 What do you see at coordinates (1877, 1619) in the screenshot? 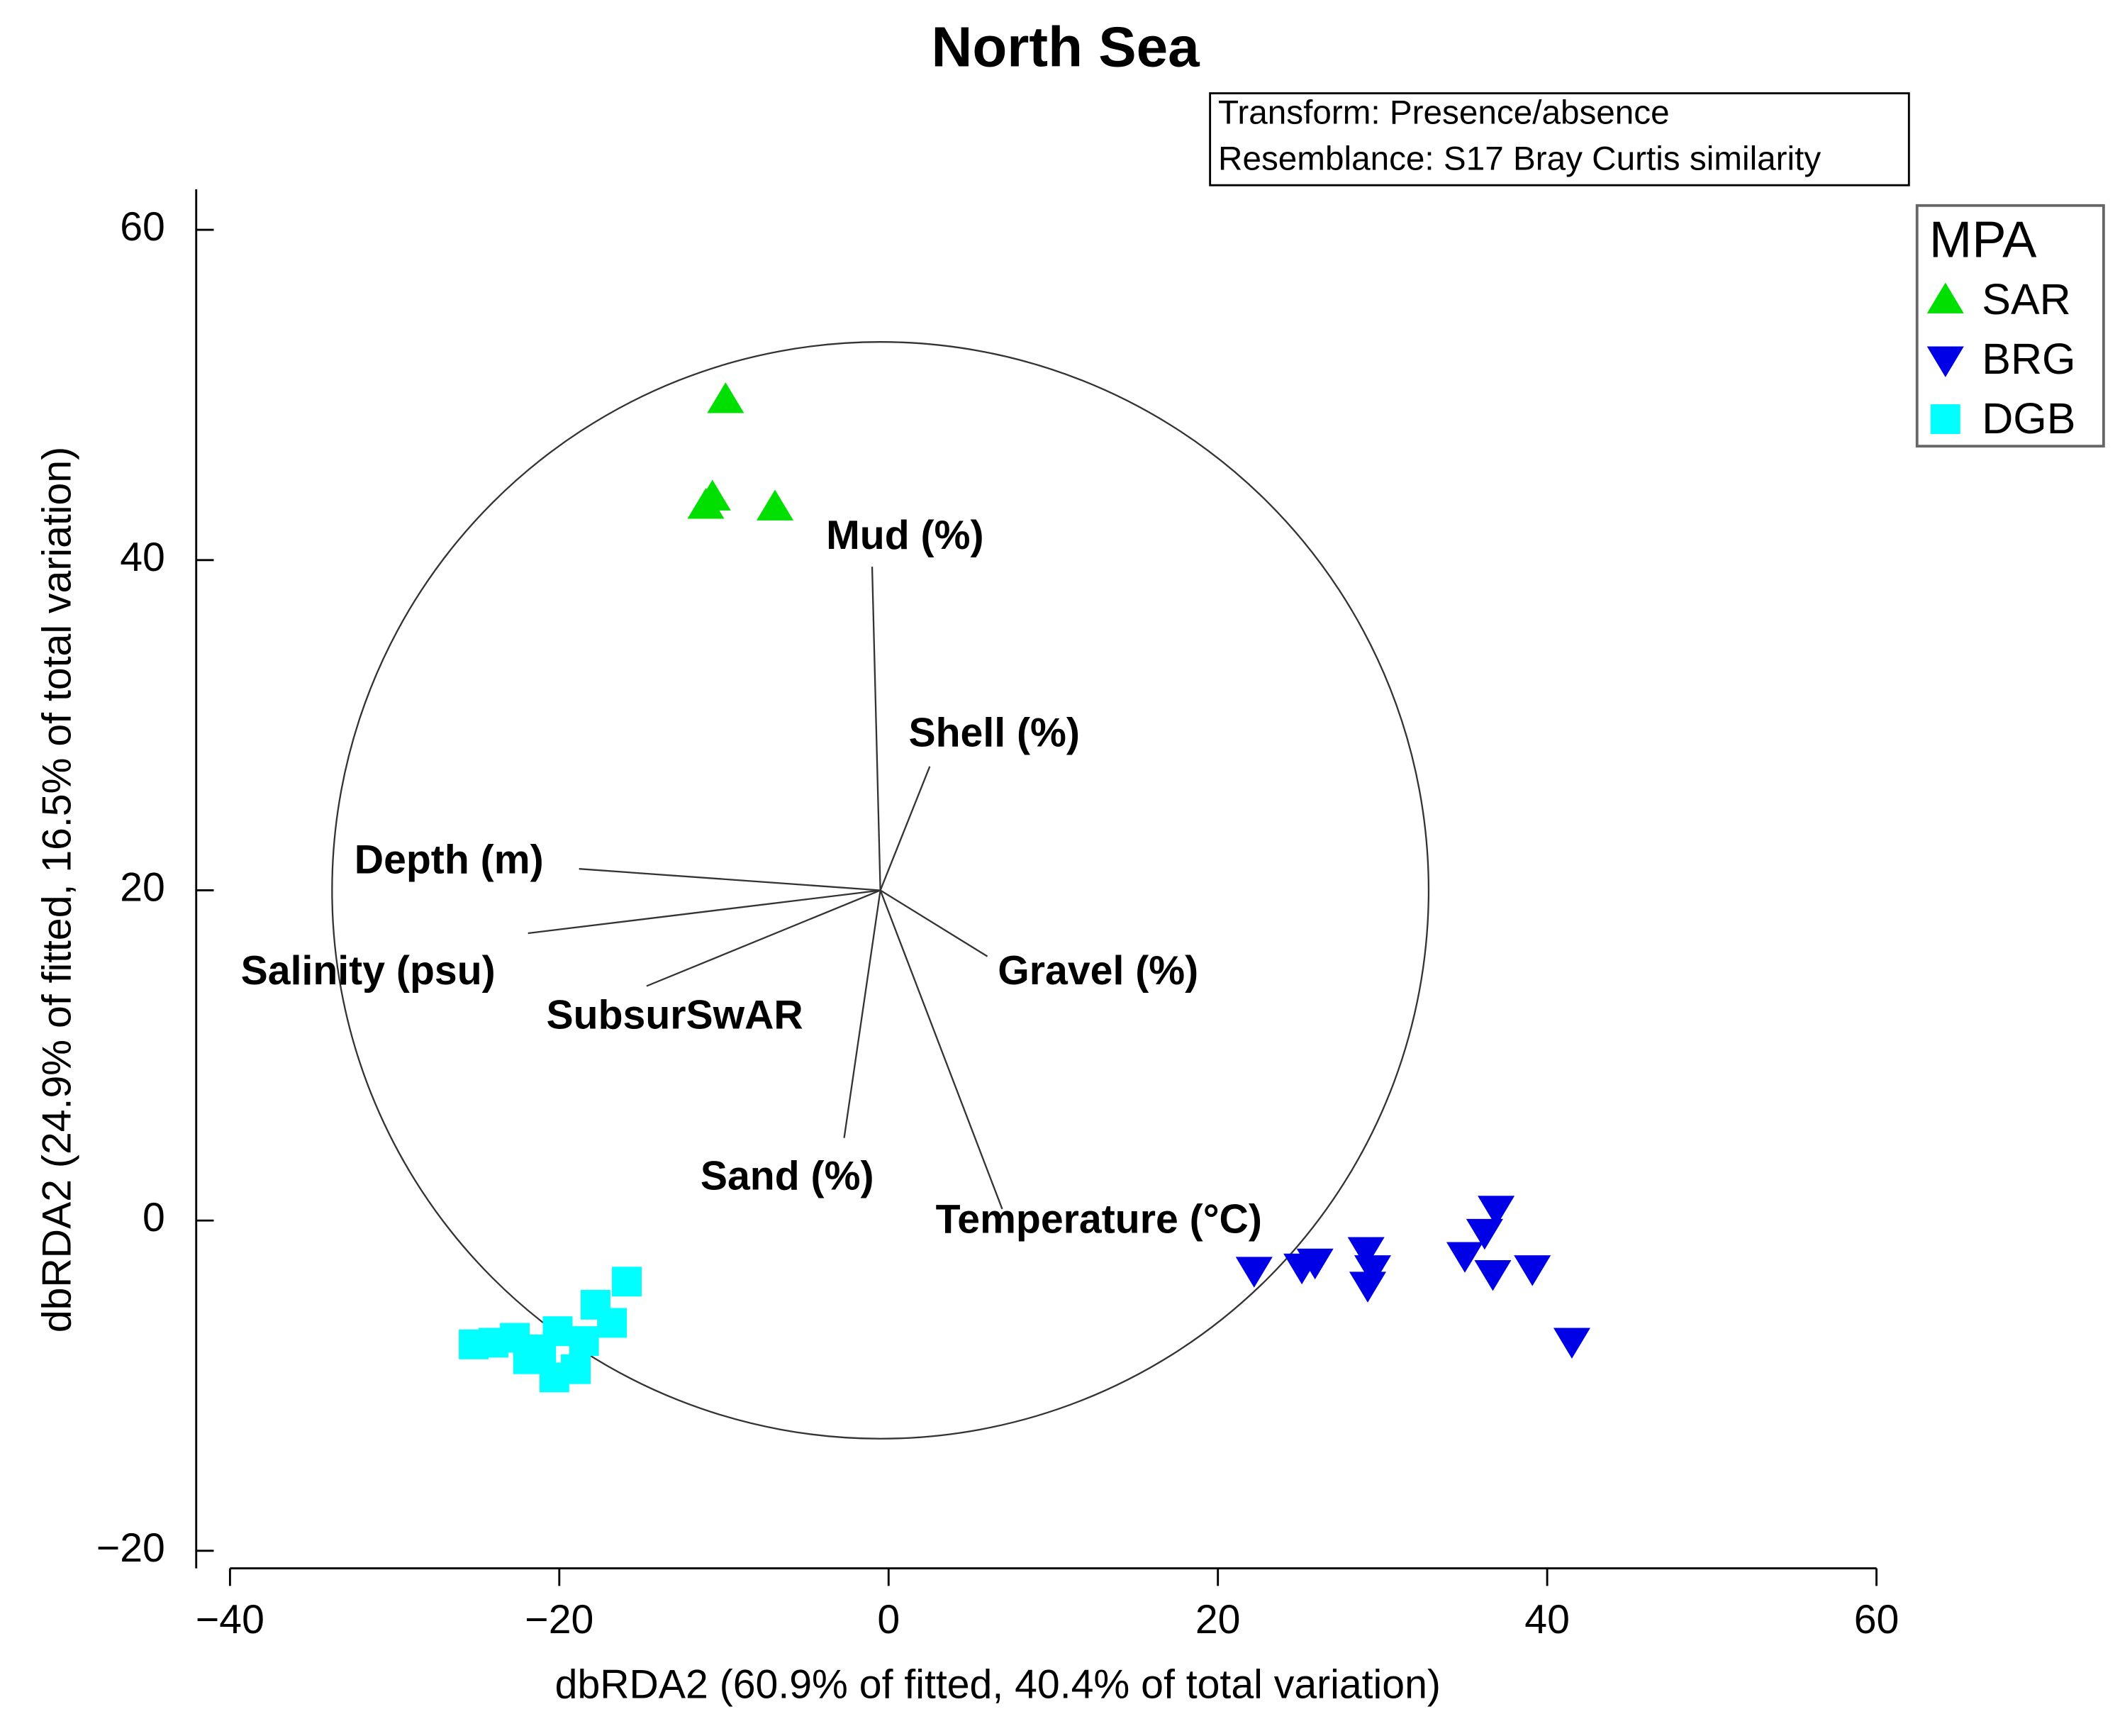
I see `x-tick-label: 60` at bounding box center [1877, 1619].